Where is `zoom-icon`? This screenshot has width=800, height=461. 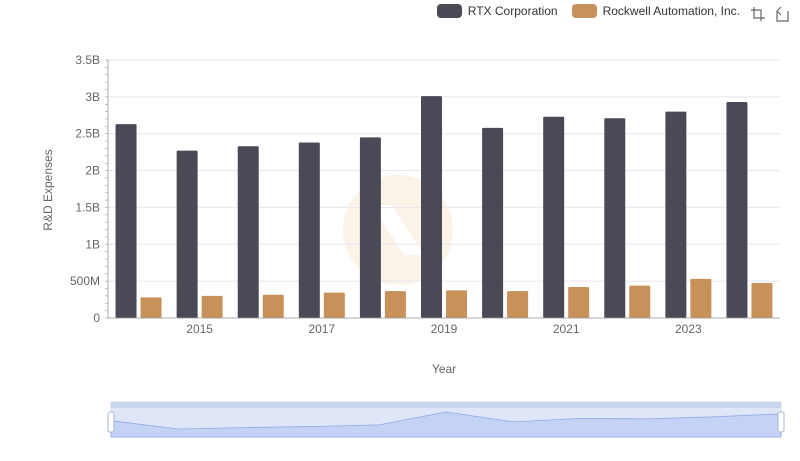
zoom-icon is located at coordinates (758, 14).